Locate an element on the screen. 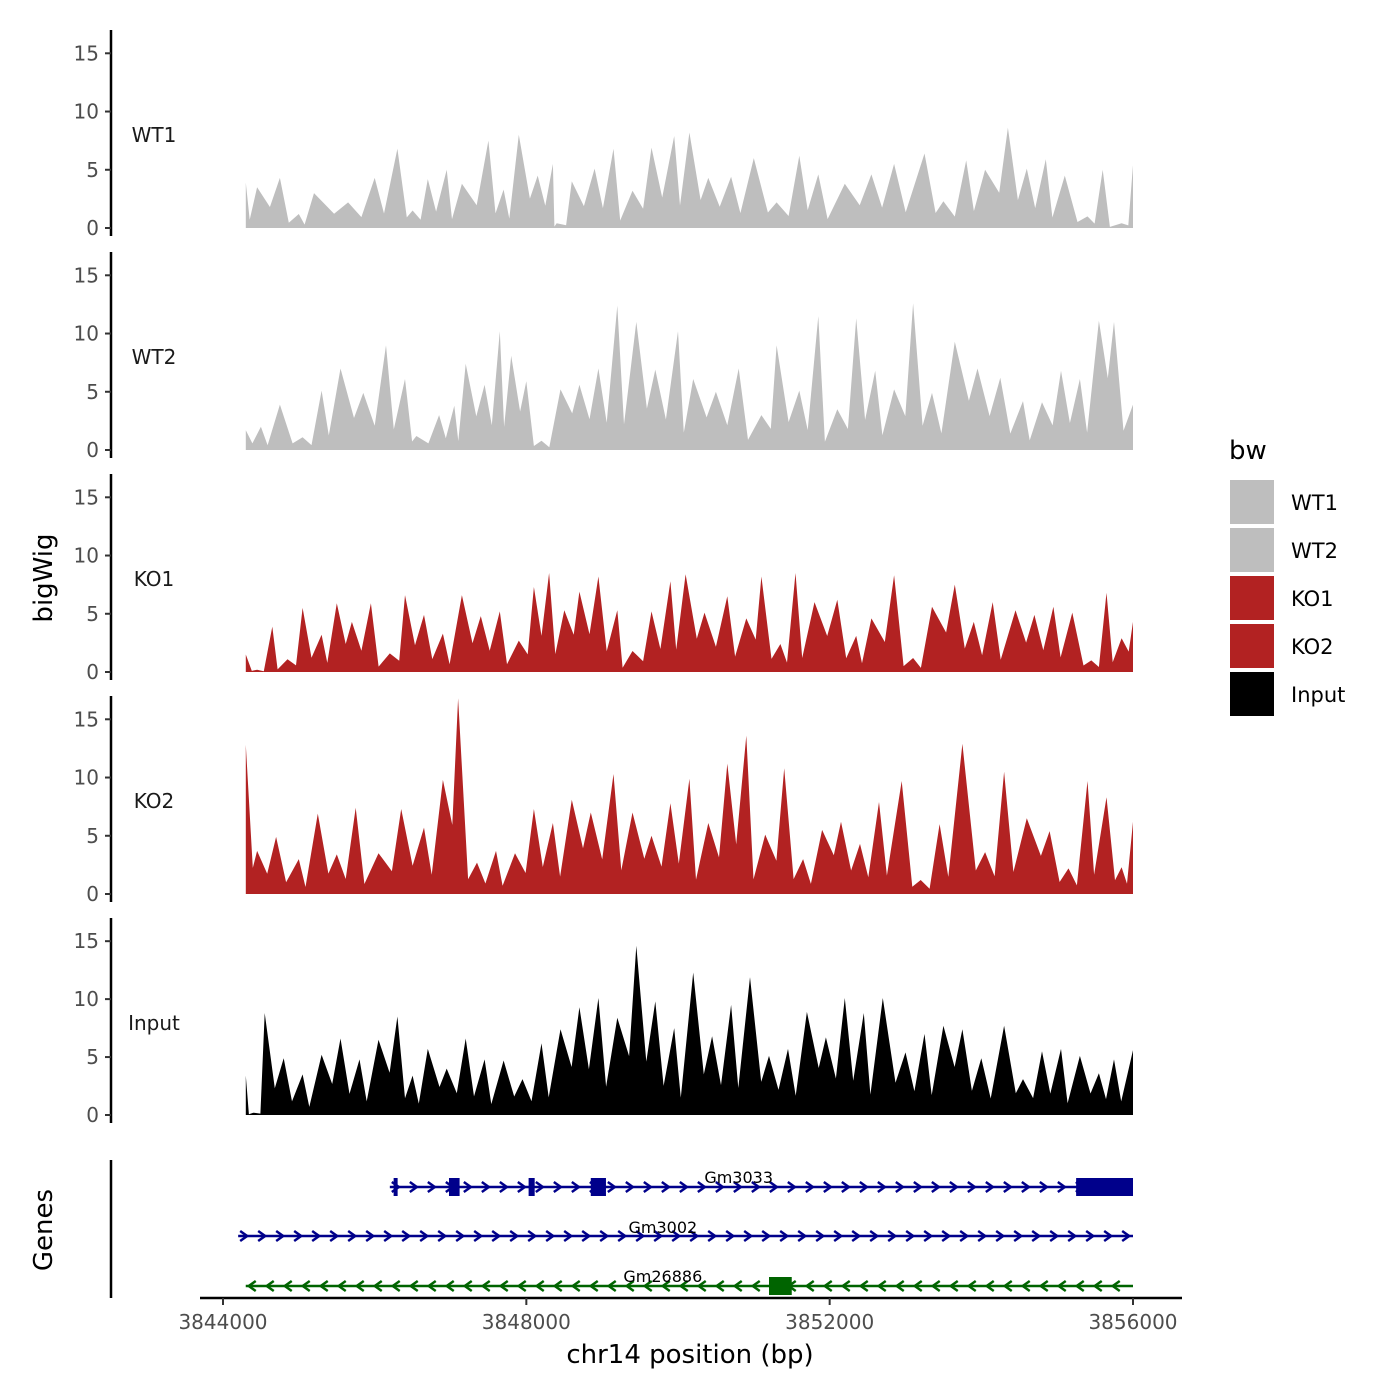 The height and width of the screenshot is (1400, 1400). x-axis: 3844000 3848000 3852000 3856000 is located at coordinates (680, 1315).